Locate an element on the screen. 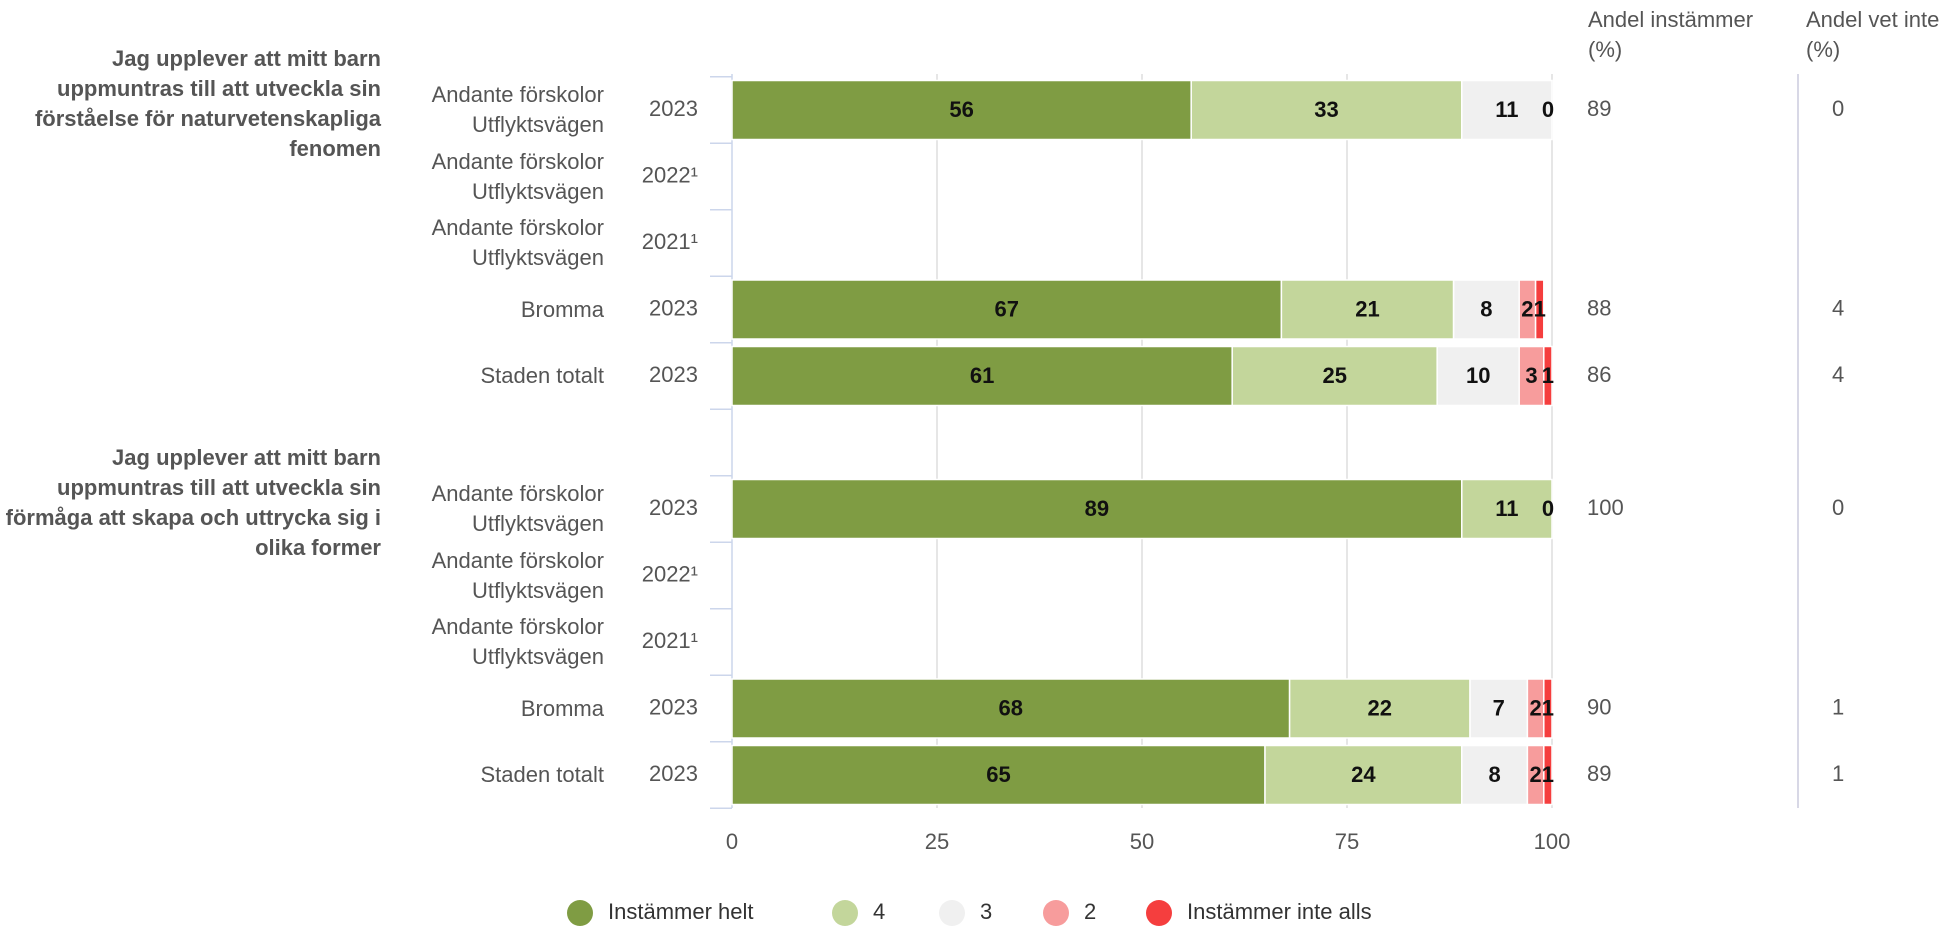 The image size is (1944, 926). bar-label: 89 is located at coordinates (1097, 508).